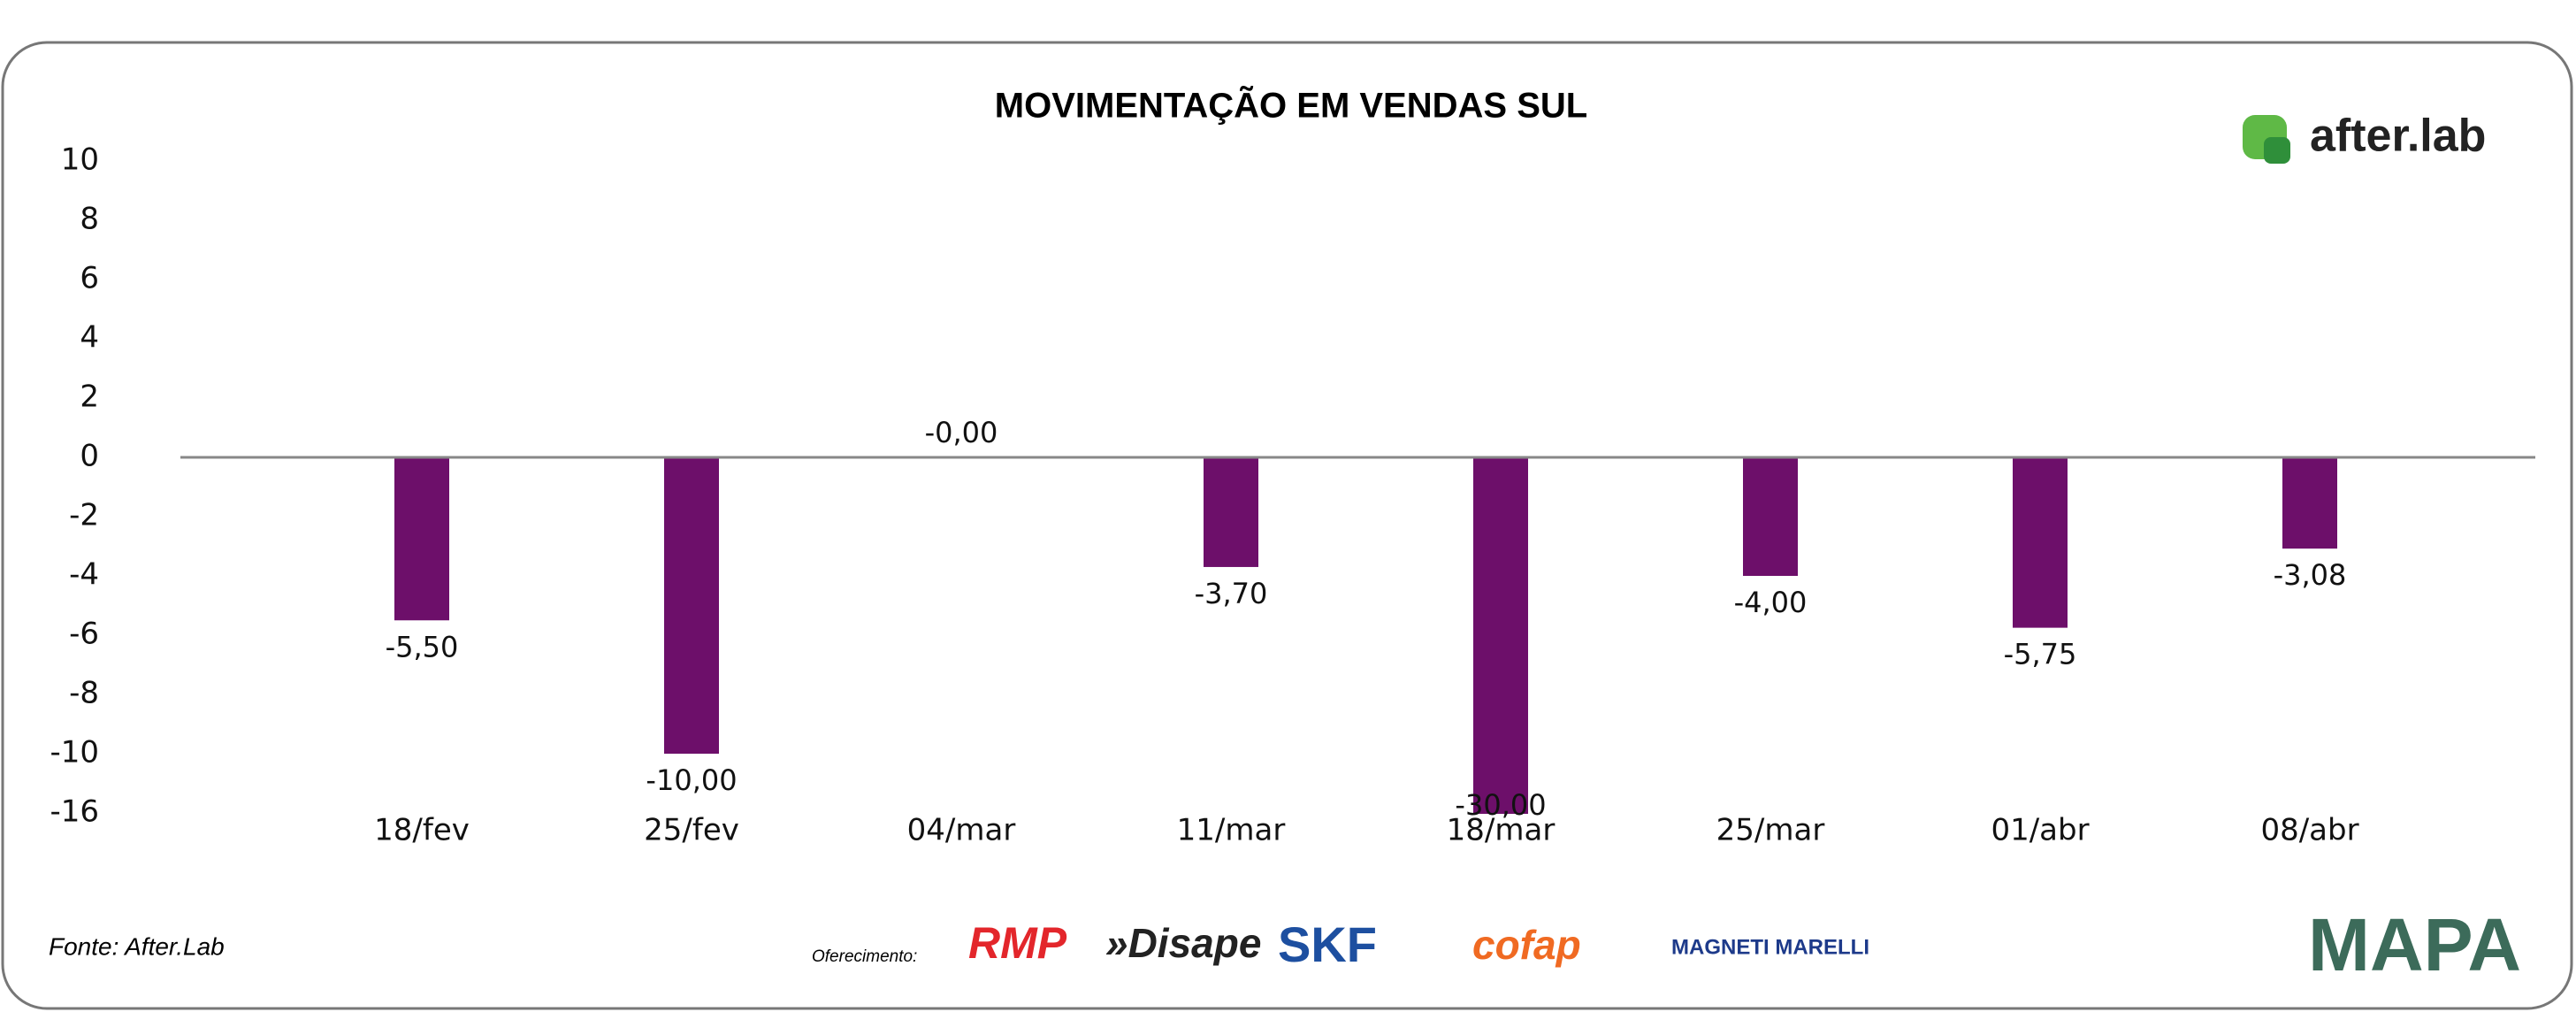  I want to click on chart-title: MOVIMENTAÇÃO EM VENDAS SUL, so click(1291, 105).